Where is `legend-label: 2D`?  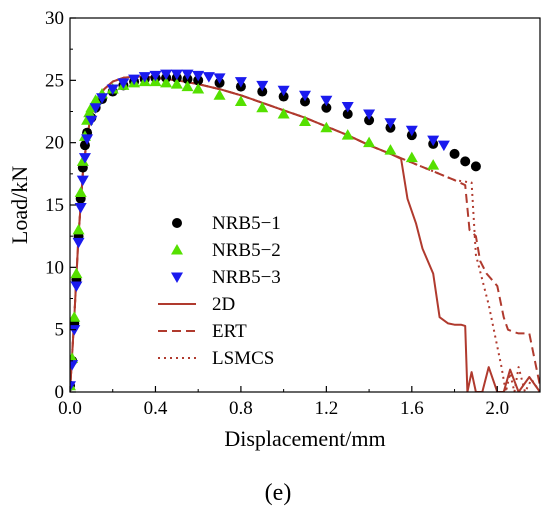 legend-label: 2D is located at coordinates (223, 304).